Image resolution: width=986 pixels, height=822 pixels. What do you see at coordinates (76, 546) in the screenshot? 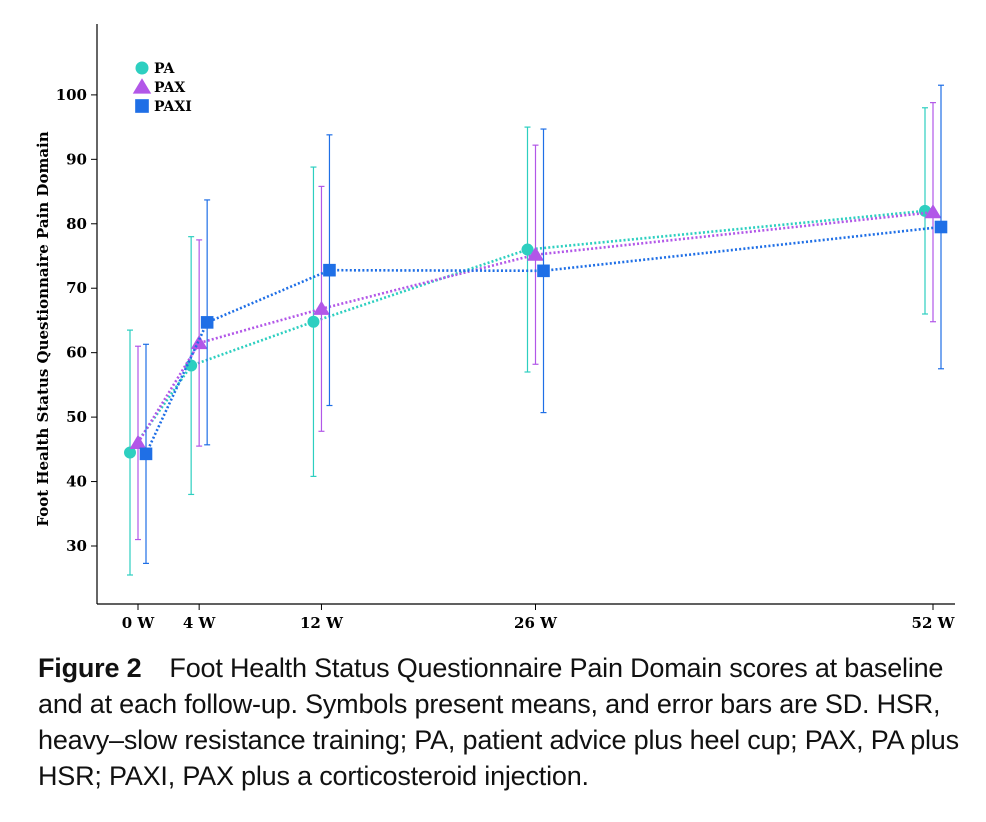
I see `y-tick-label: 30` at bounding box center [76, 546].